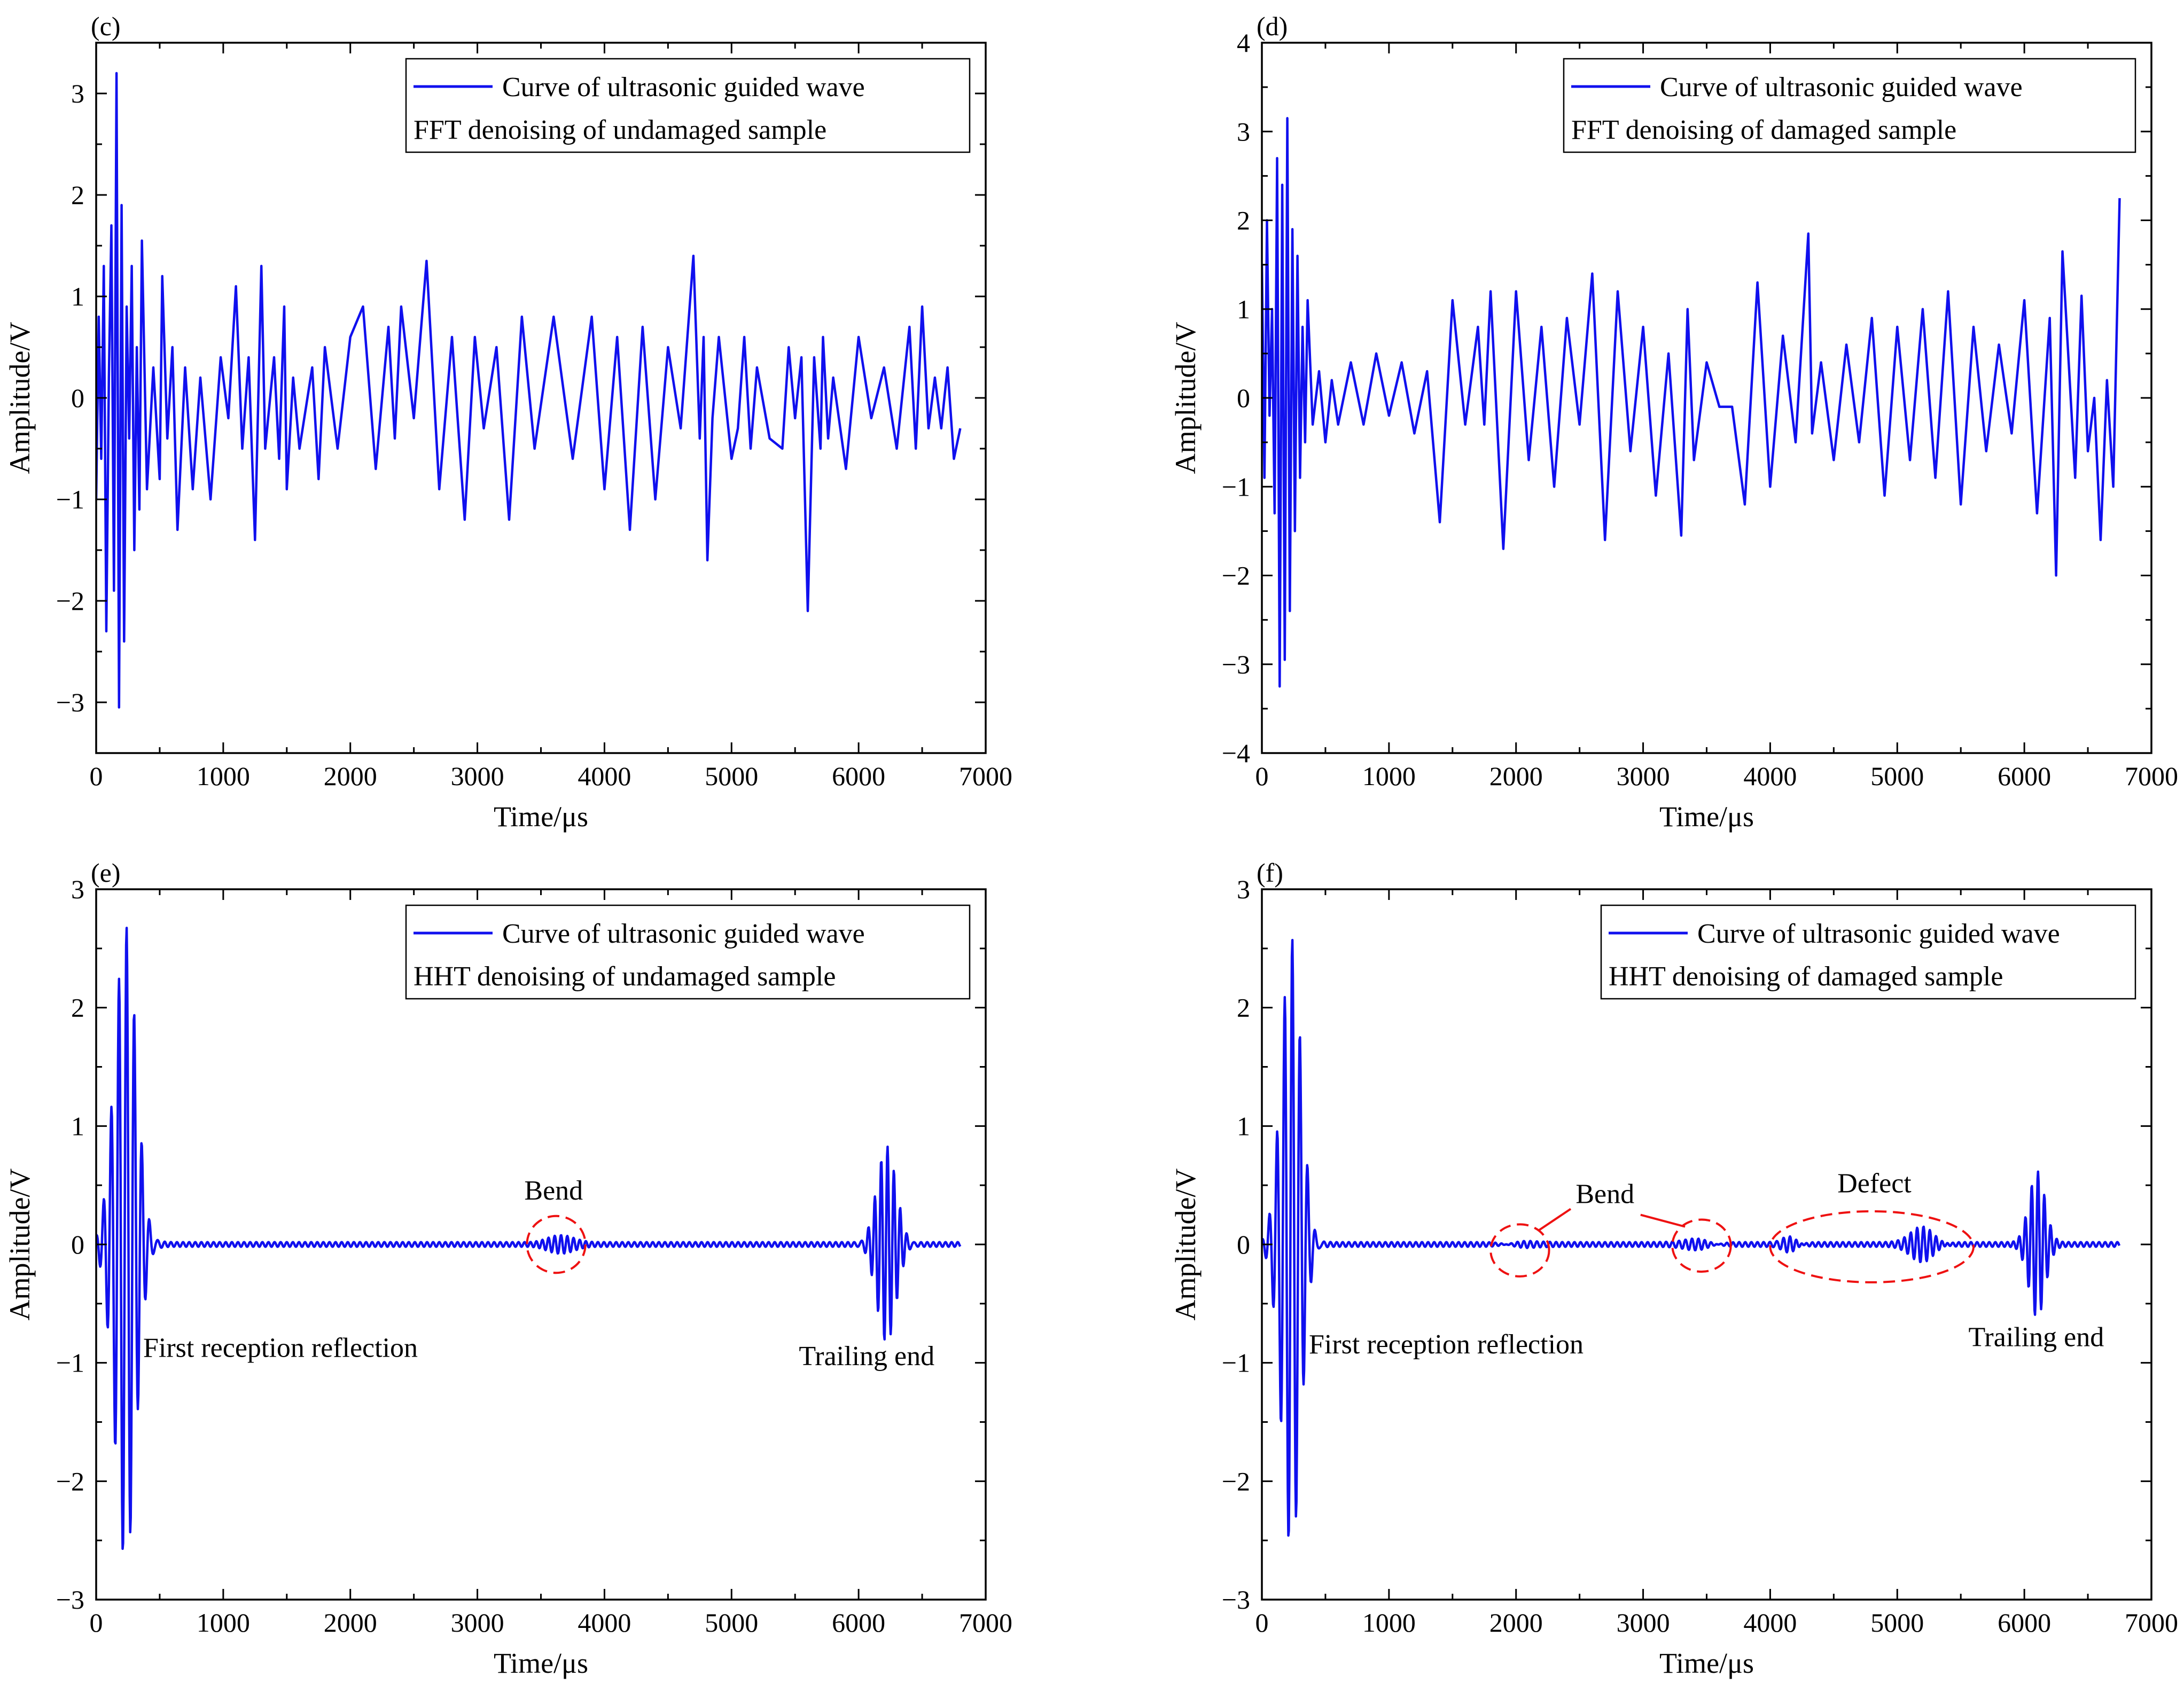  I want to click on x-axis-title-e: Time/μs, so click(541, 1663).